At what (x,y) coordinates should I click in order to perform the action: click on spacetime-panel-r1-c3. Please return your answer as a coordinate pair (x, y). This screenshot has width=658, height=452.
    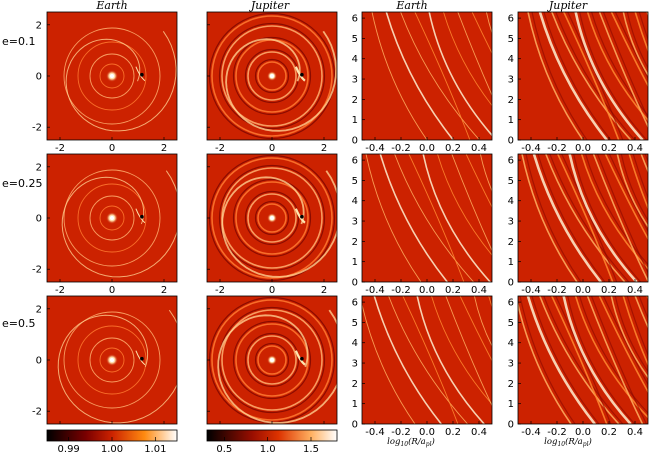
    Looking at the image, I should click on (427, 76).